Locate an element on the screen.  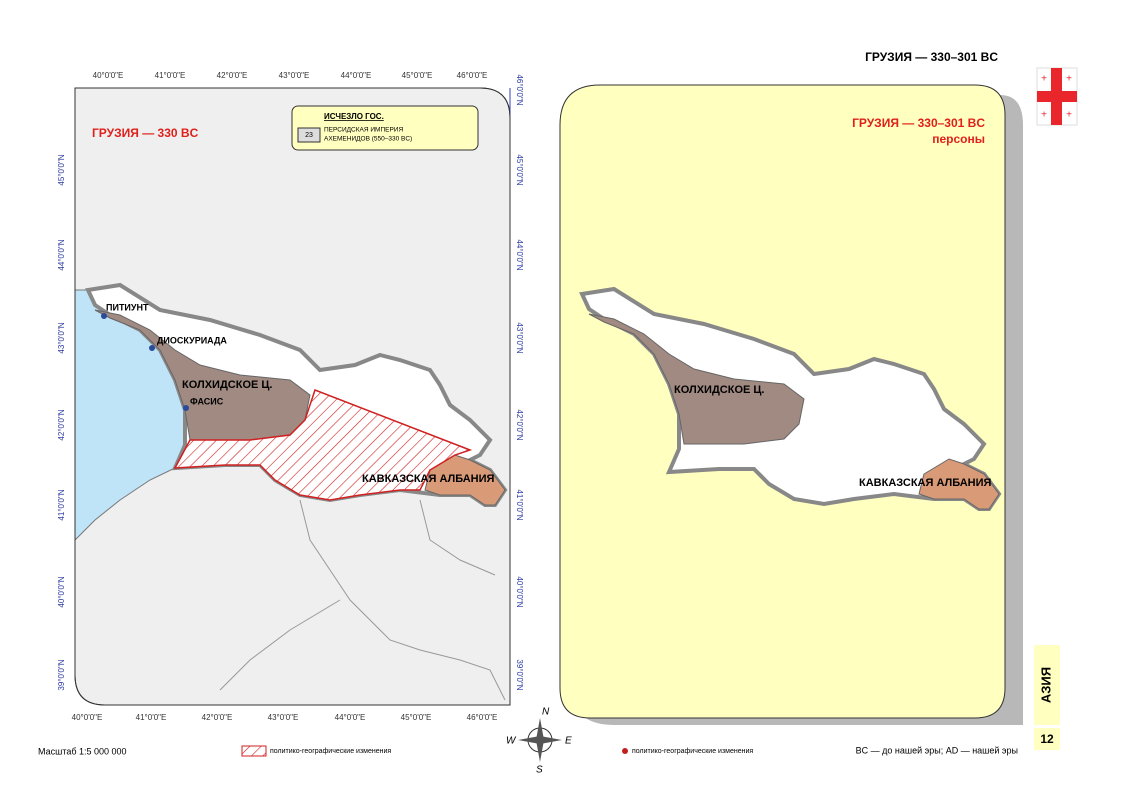
legend-line: ПЕРСИДСКАЯ ИМПЕРИЯ is located at coordinates (363, 130).